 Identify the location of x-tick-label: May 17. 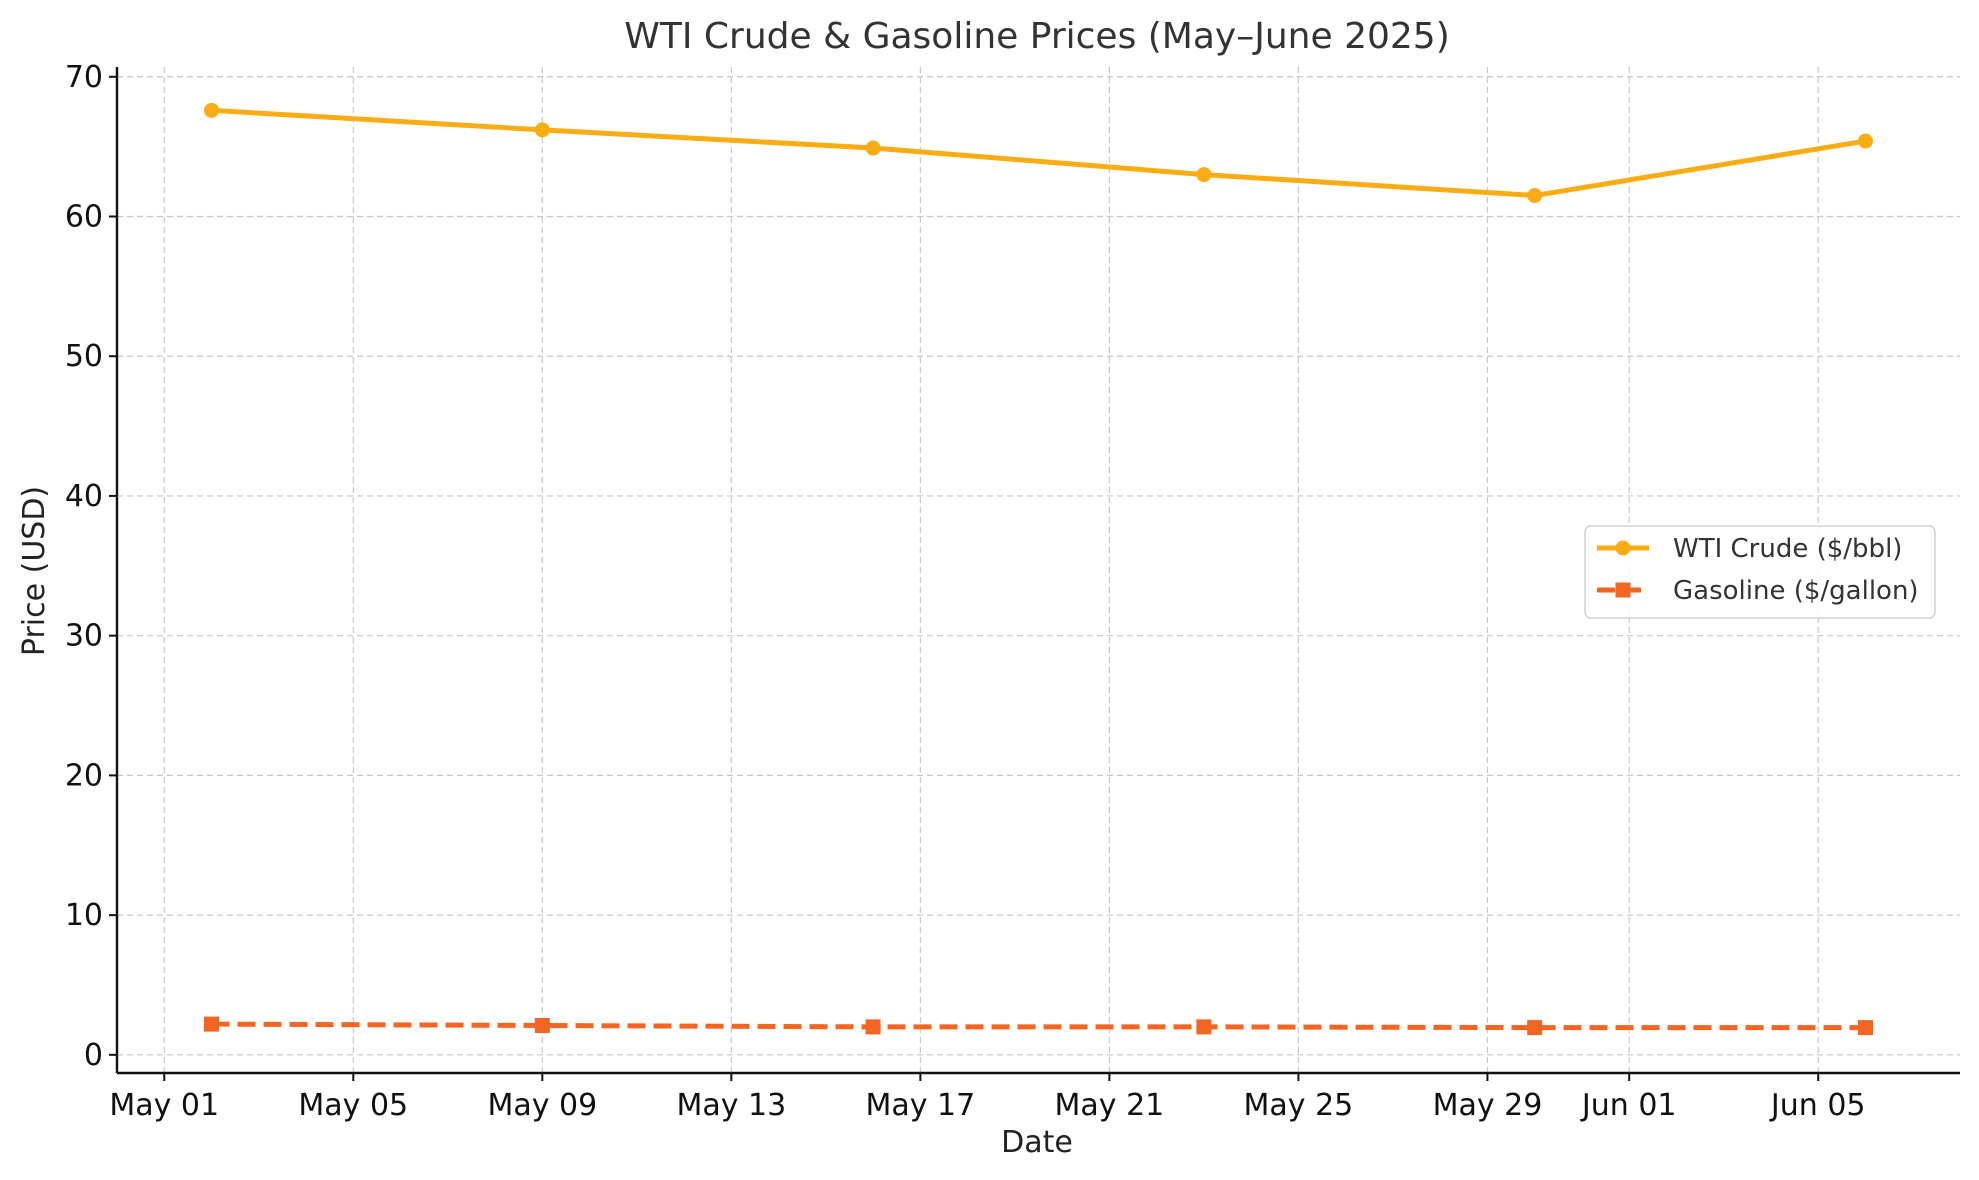
(920, 1105).